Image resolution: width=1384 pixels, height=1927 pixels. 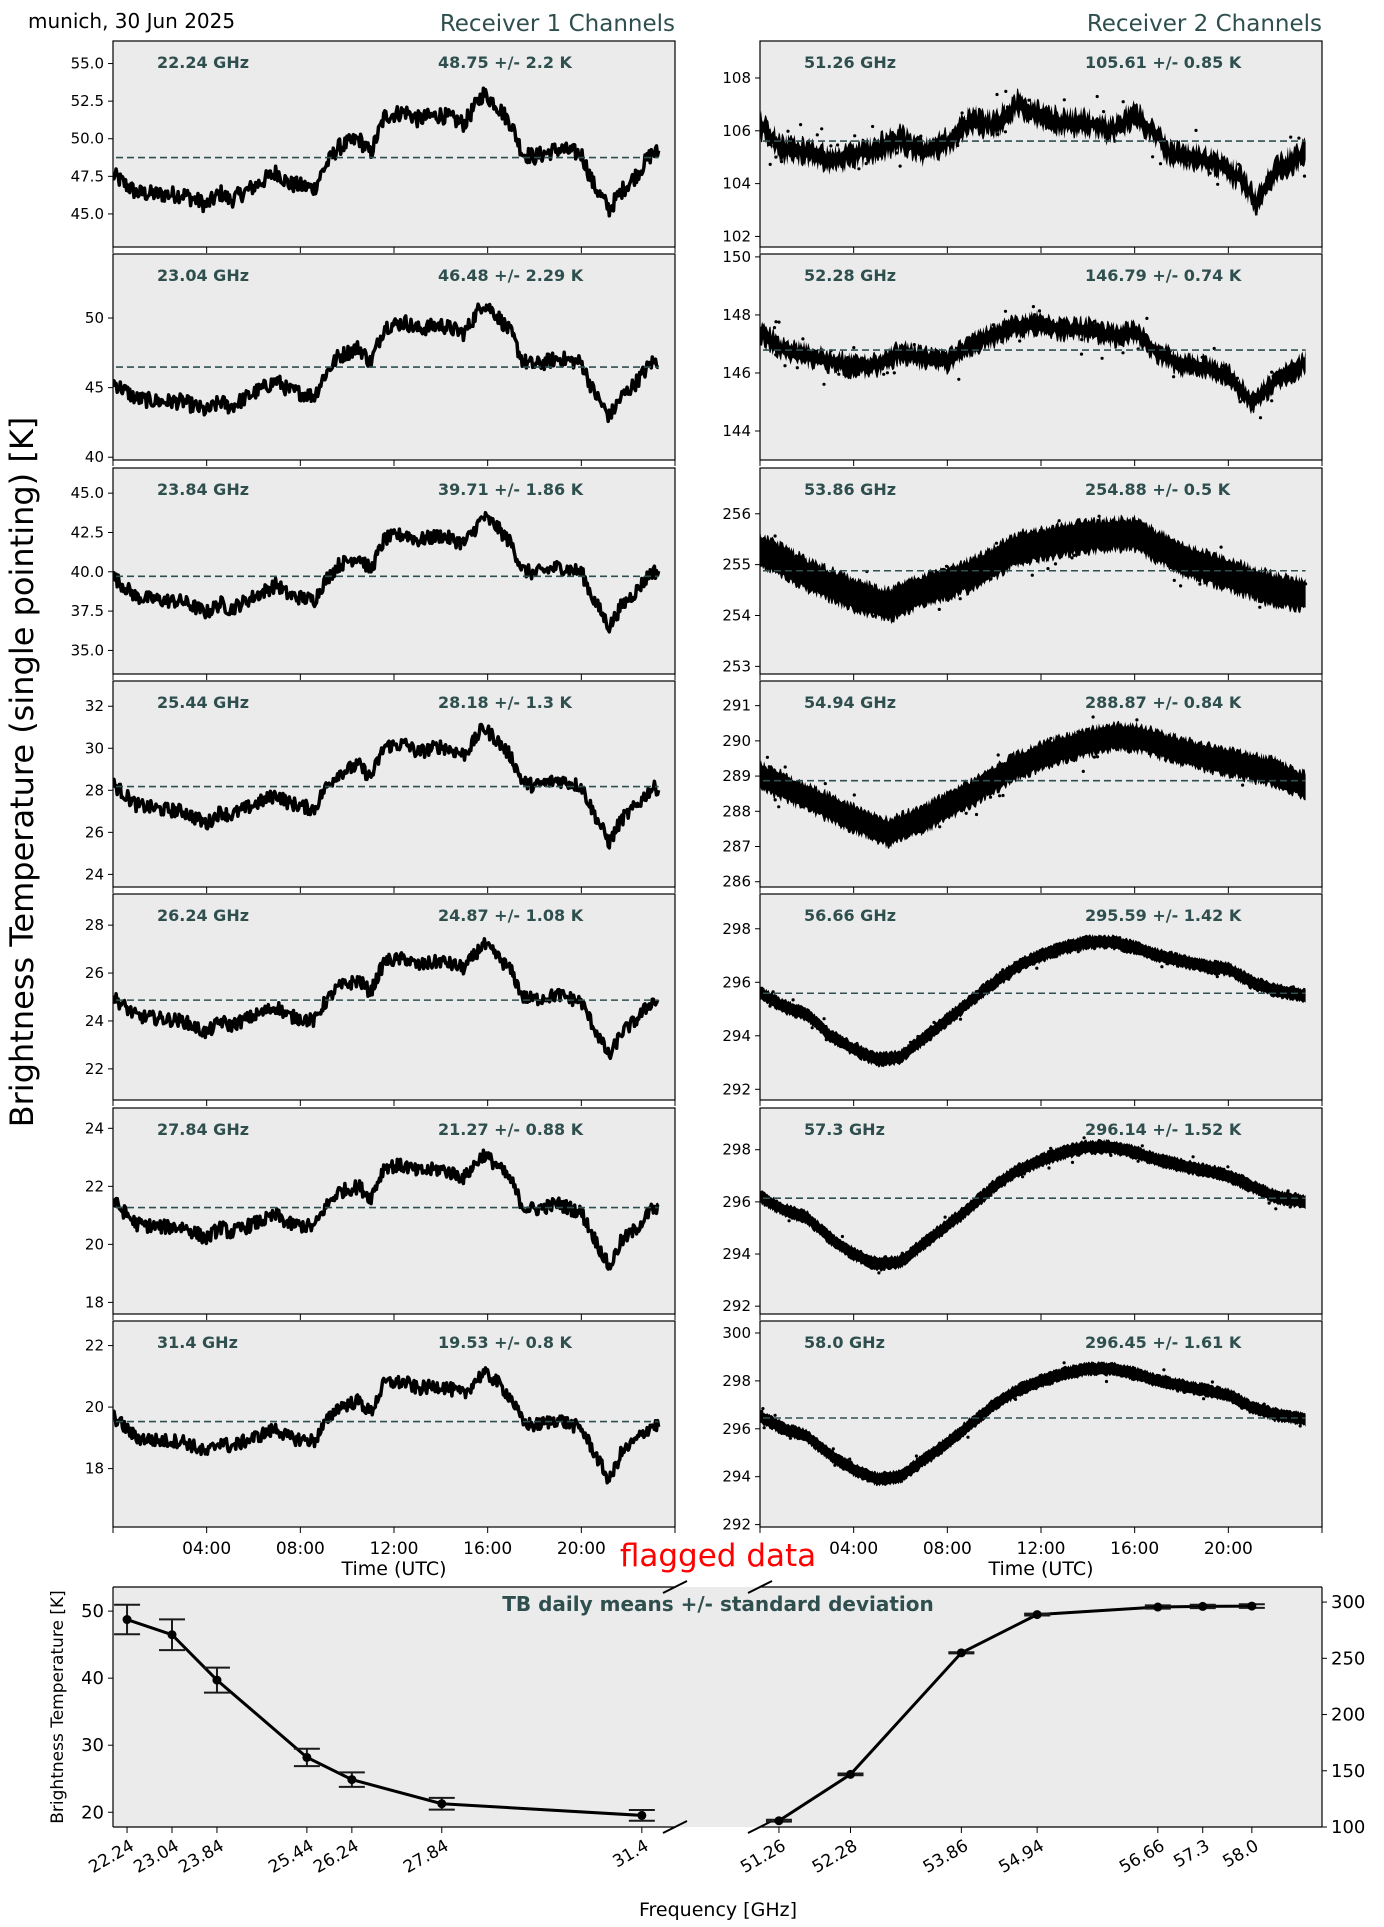 I want to click on y-tick-label: 22, so click(x=94, y=1186).